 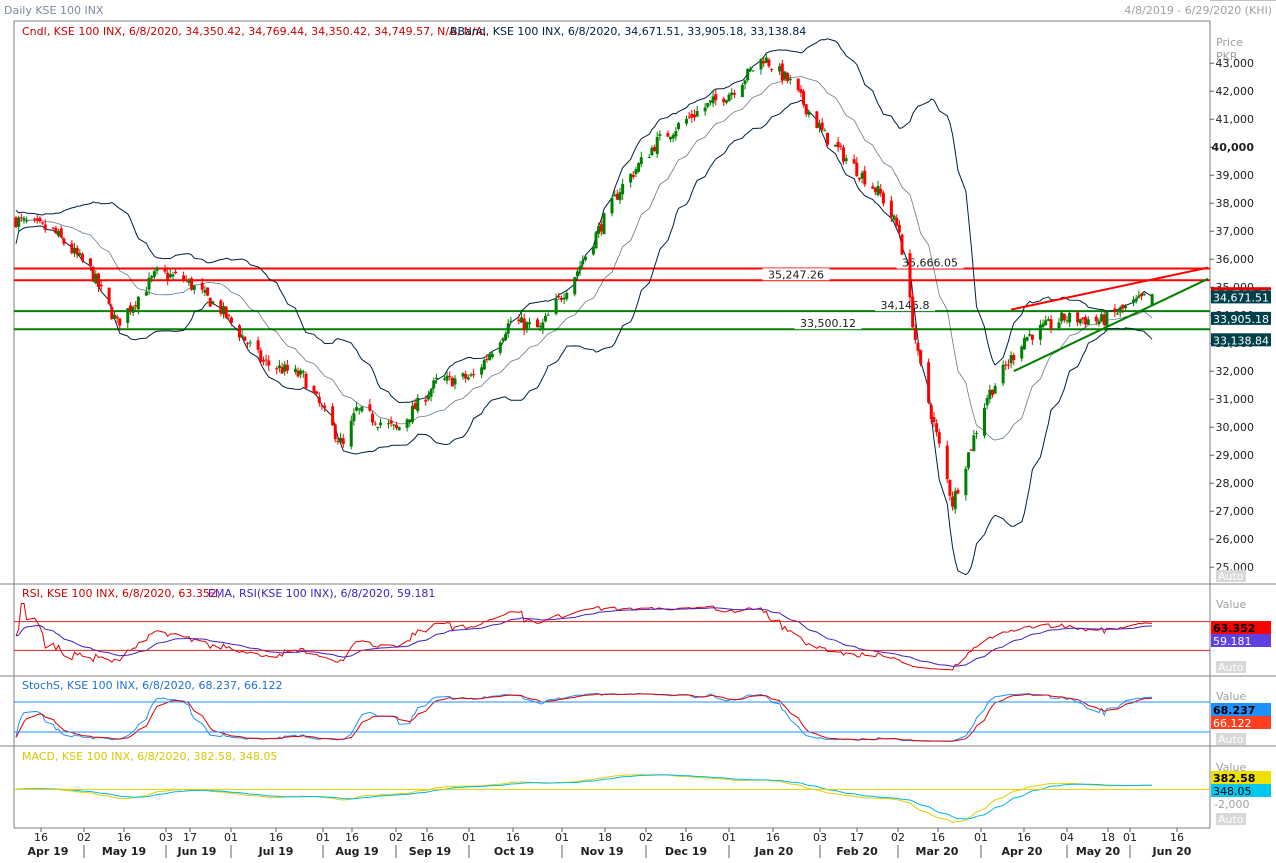 What do you see at coordinates (396, 837) in the screenshot?
I see `time-tick-label: 02` at bounding box center [396, 837].